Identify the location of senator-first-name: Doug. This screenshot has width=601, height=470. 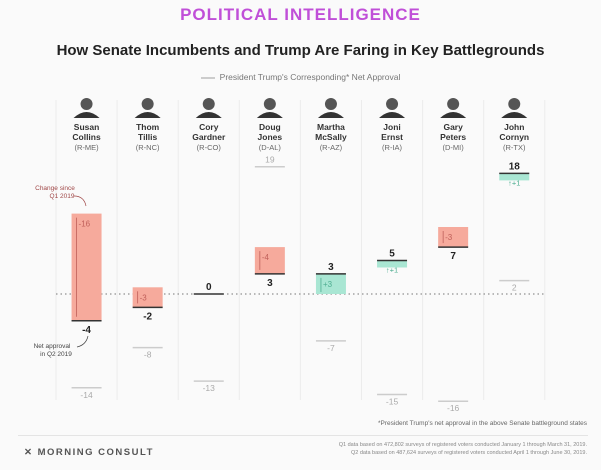
(270, 127).